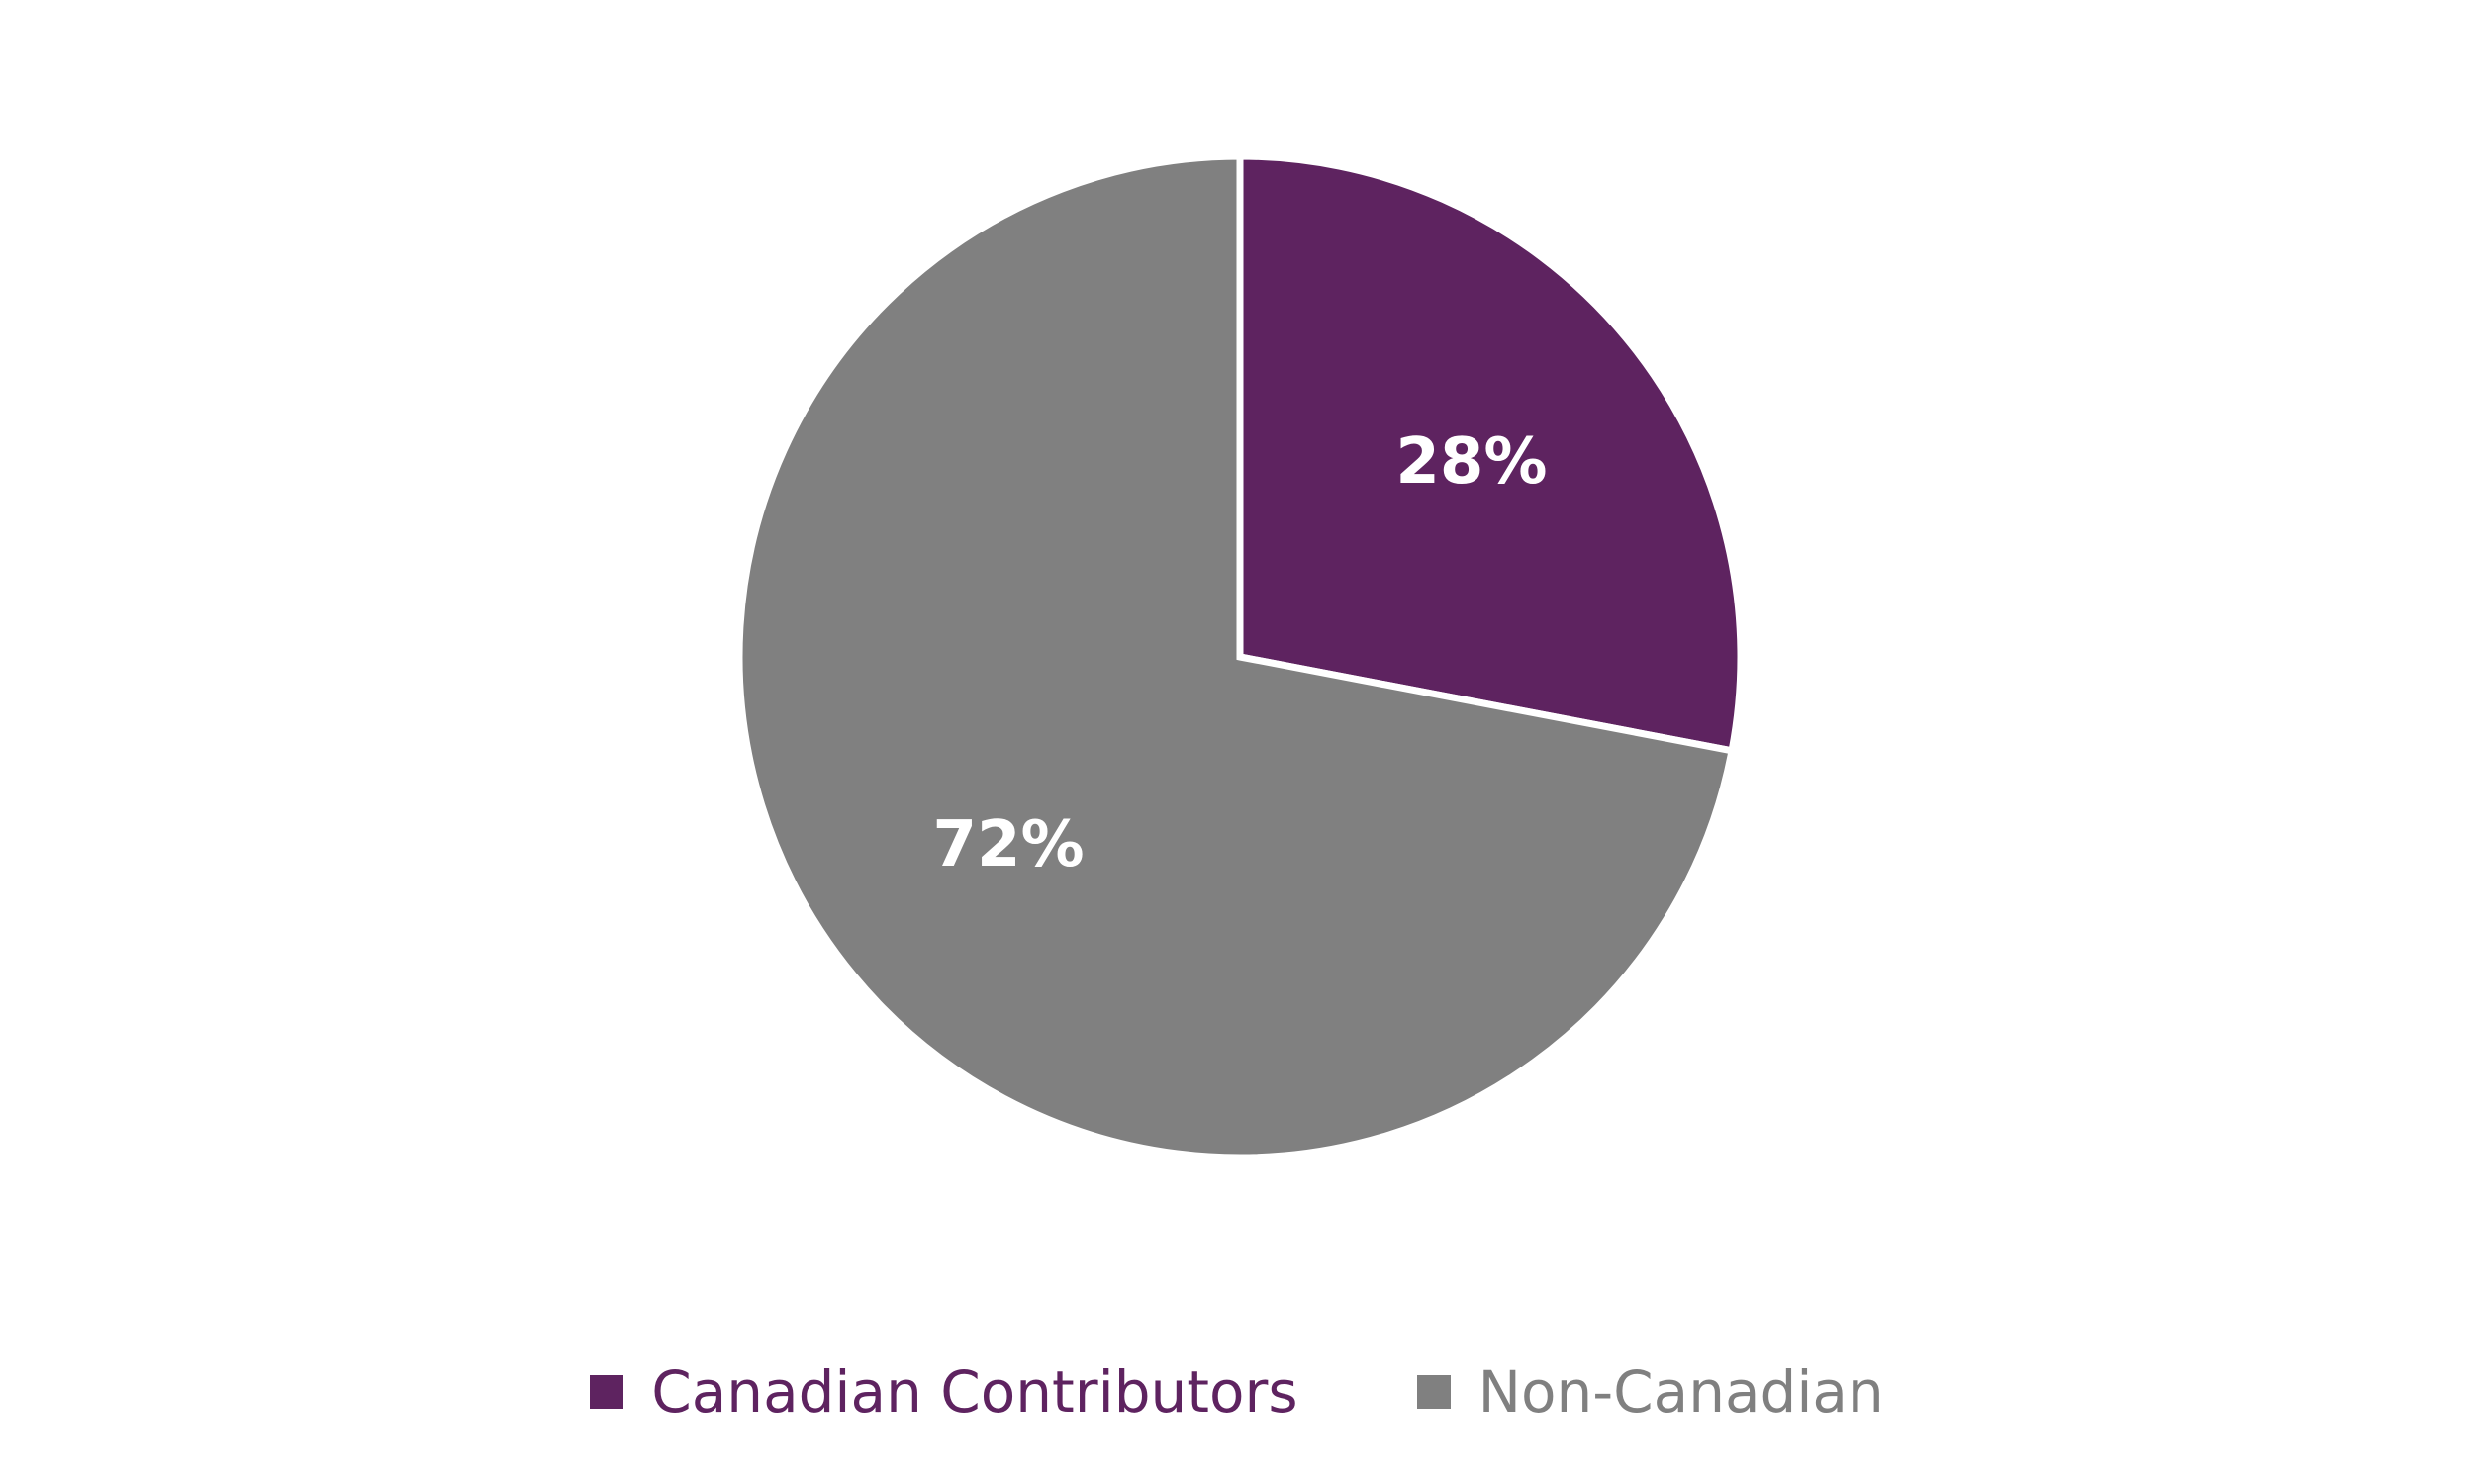 This screenshot has height=1484, width=2474. I want to click on legend-item-canadian-contributors: Canadian Contributors, so click(944, 1392).